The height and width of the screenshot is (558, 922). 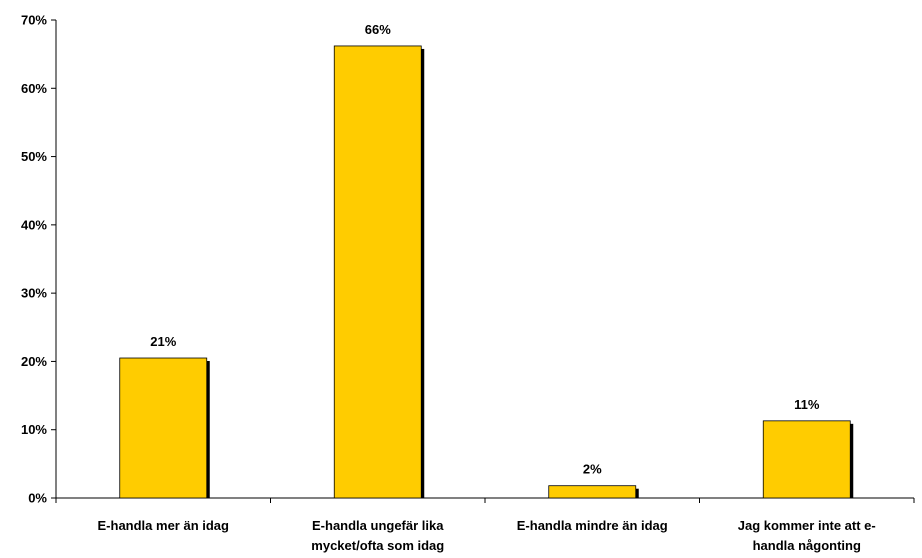 I want to click on category-label: E-handla mindre än idag, so click(x=592, y=525).